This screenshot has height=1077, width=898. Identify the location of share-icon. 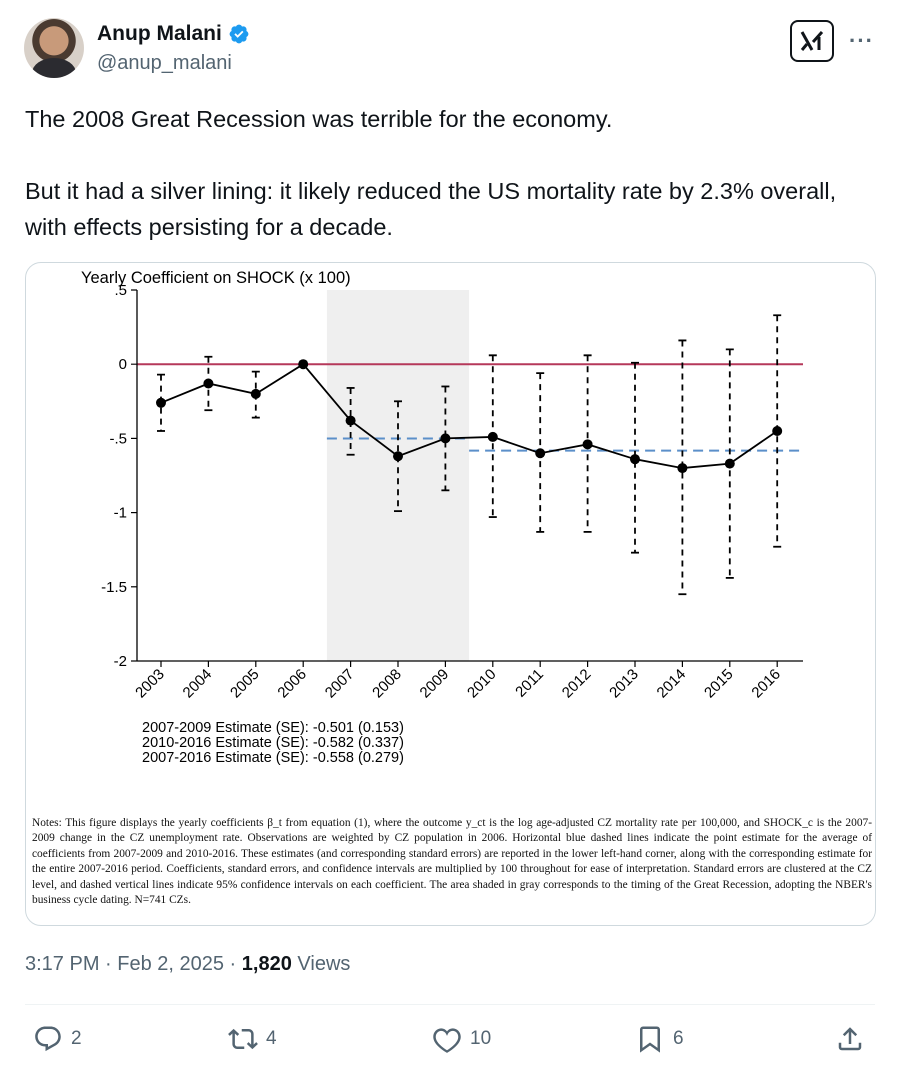
(850, 1039).